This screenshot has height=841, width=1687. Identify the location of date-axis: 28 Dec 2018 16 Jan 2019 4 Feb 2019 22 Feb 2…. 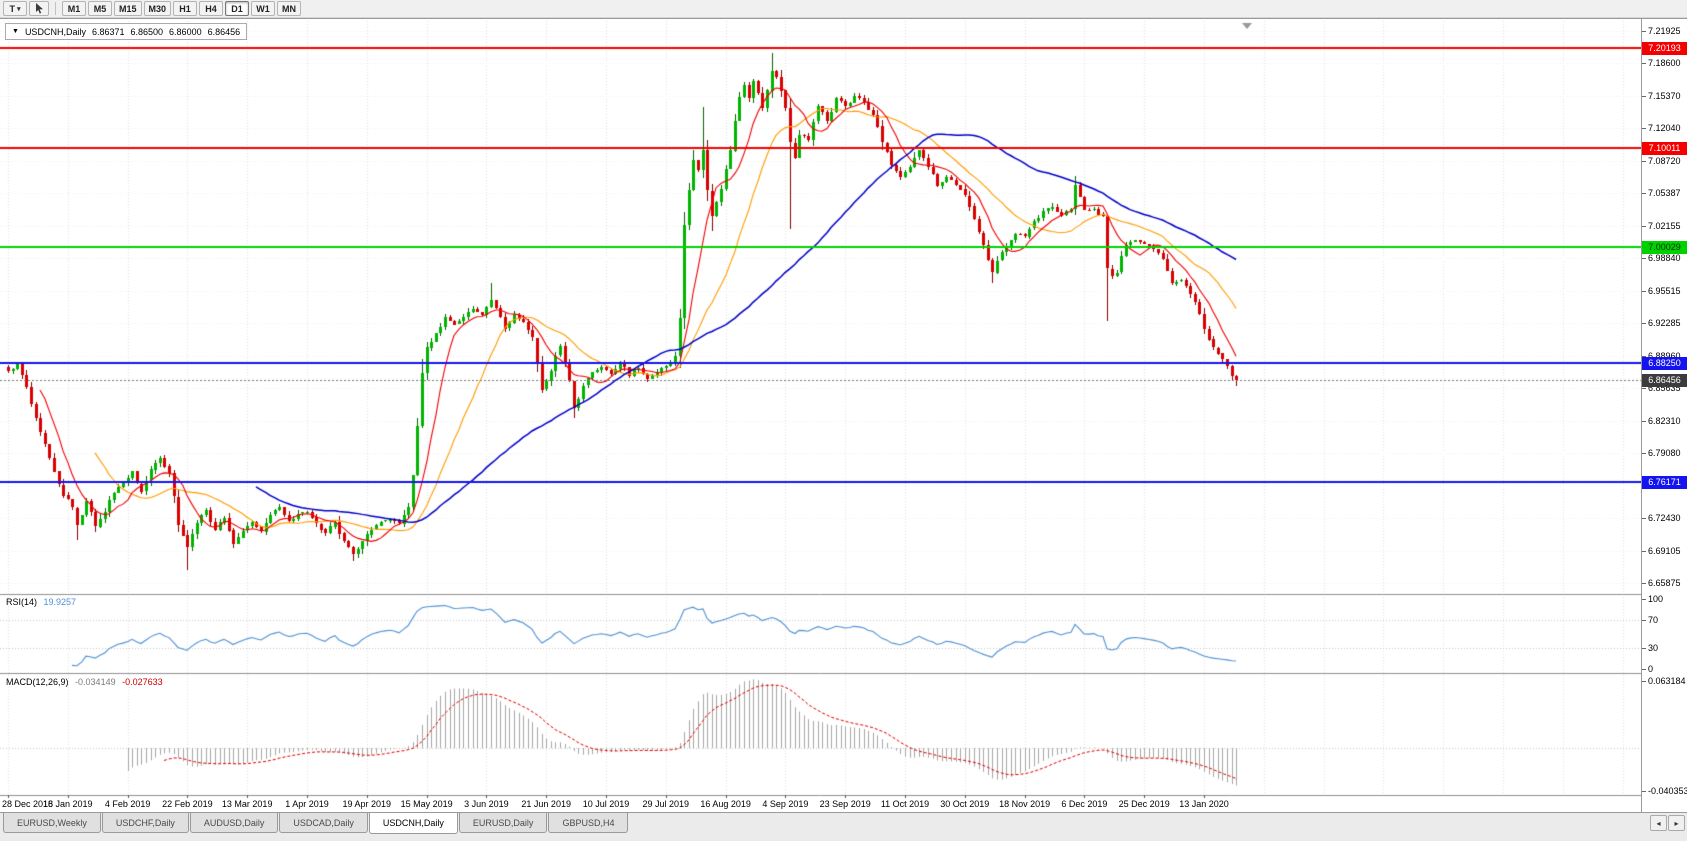
(820, 805).